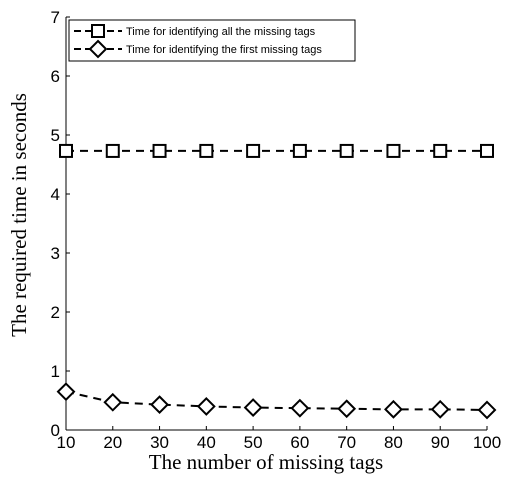 The height and width of the screenshot is (481, 505). What do you see at coordinates (266, 462) in the screenshot?
I see `x-axis-title: The number of missing tags` at bounding box center [266, 462].